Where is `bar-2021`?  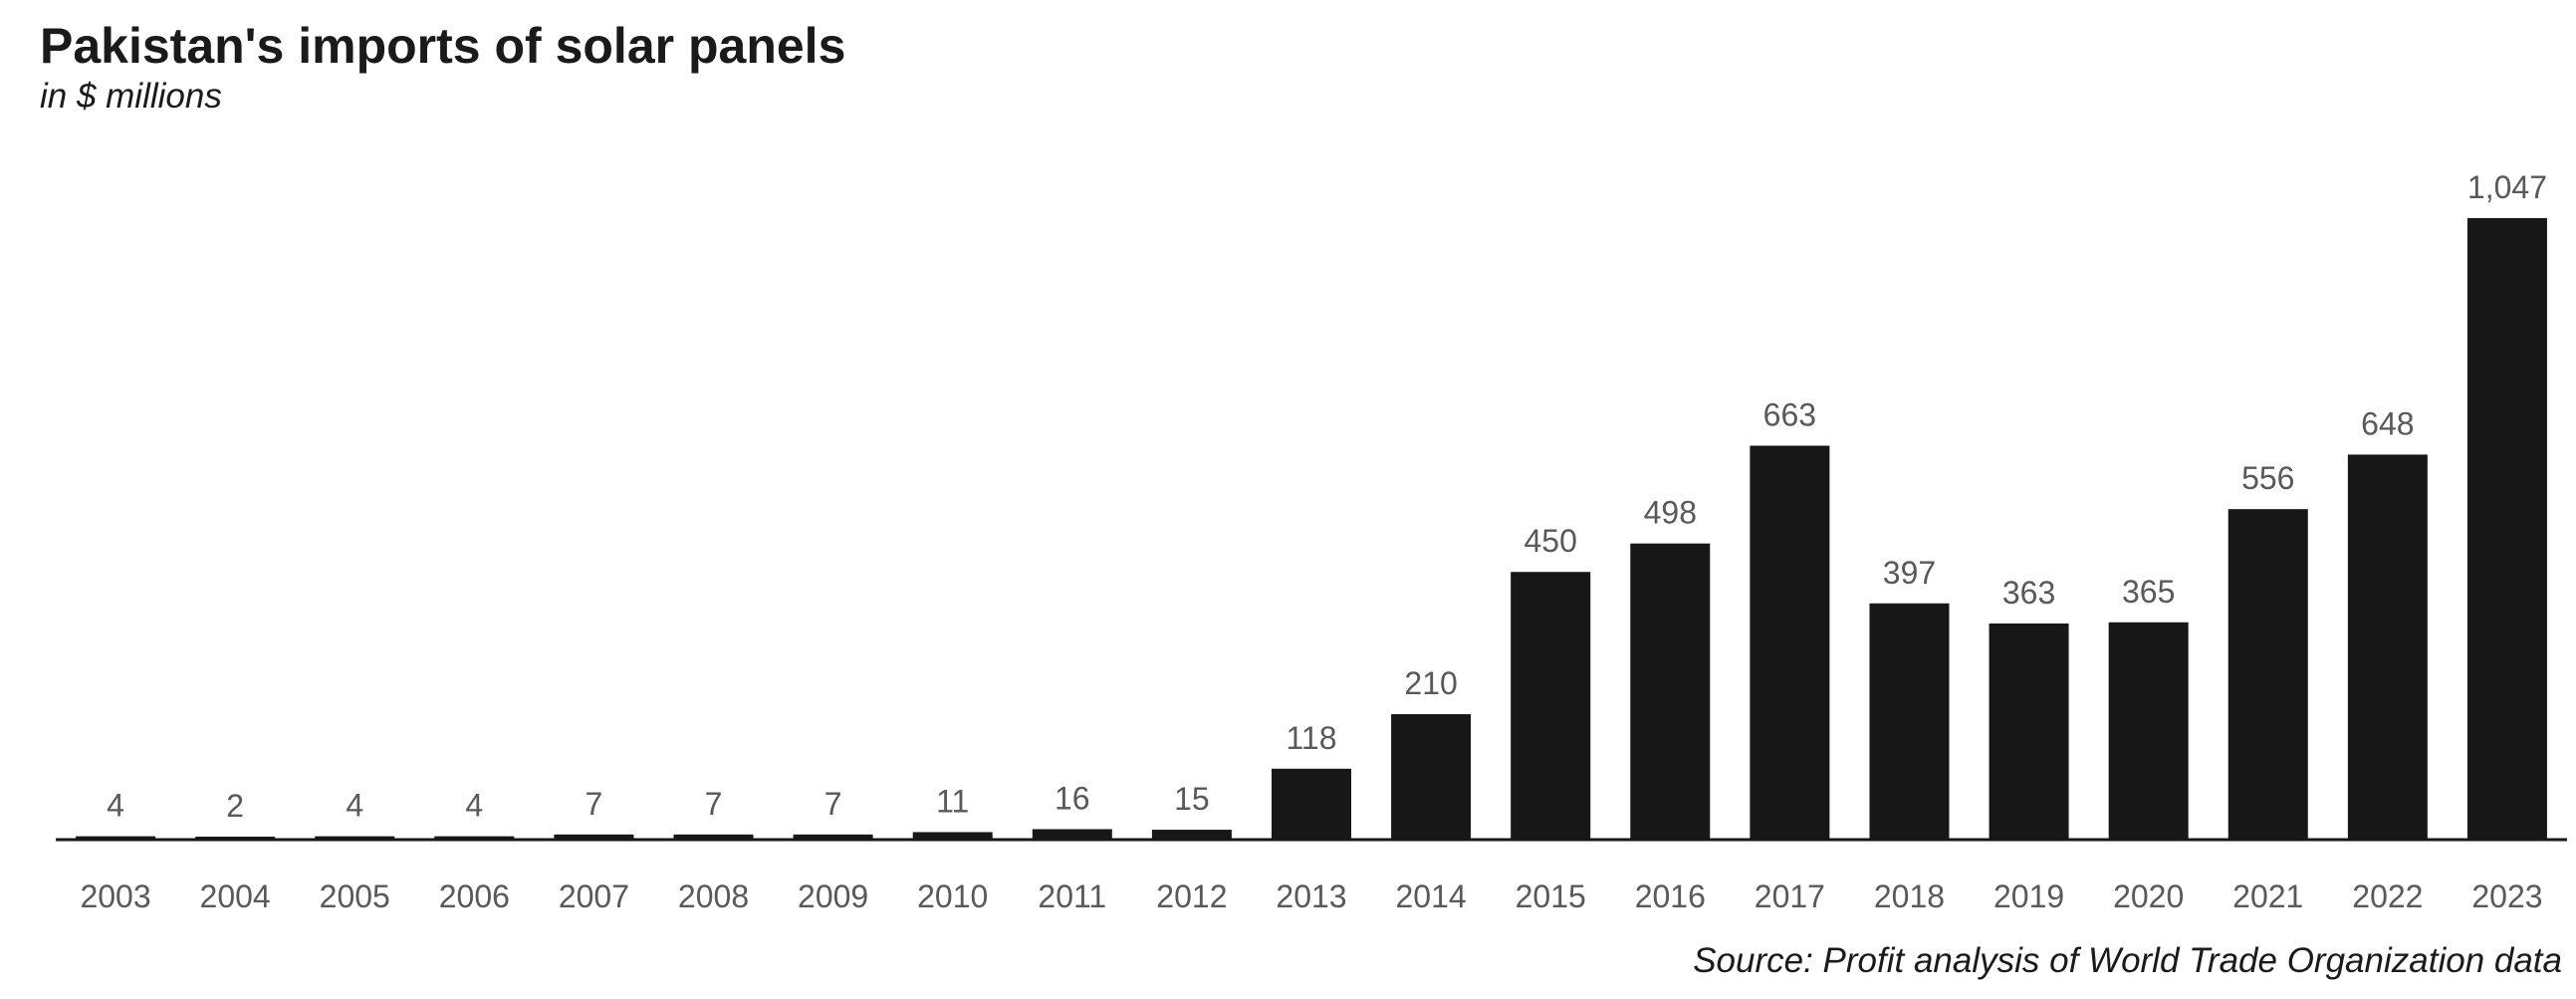 bar-2021 is located at coordinates (2267, 674).